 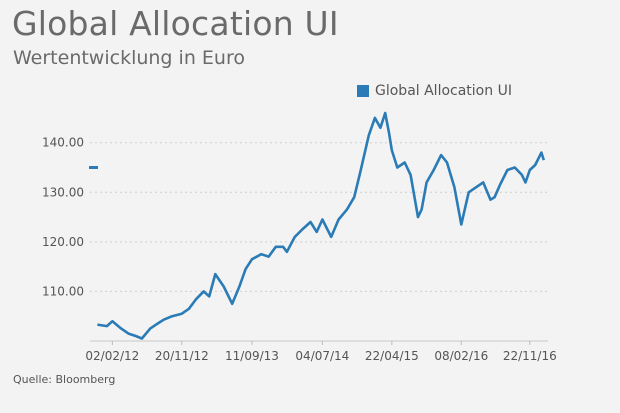 I want to click on y-tick-label: 130.00, so click(x=63, y=192).